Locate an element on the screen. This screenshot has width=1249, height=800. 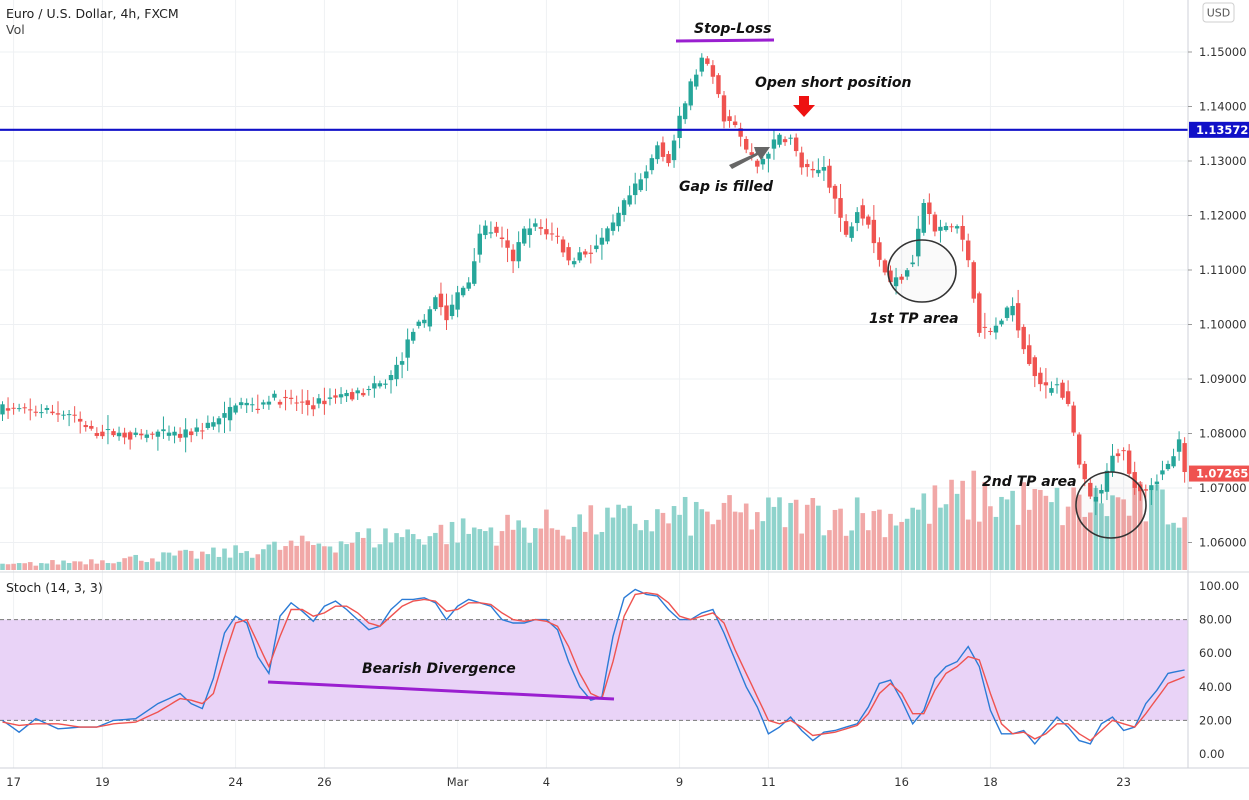
gap-arrow-icon is located at coordinates (749, 158).